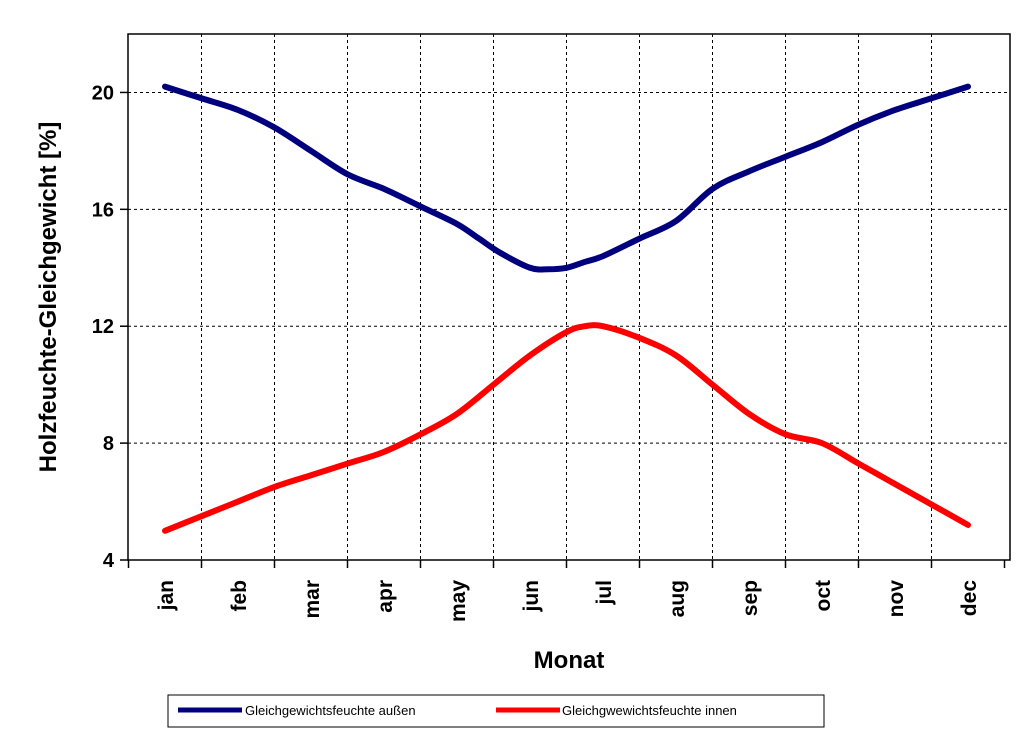  I want to click on x-tick-label: oct, so click(823, 596).